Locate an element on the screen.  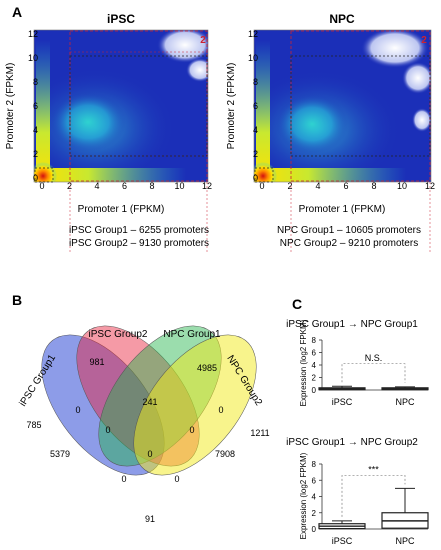
venn-region-value: 785 is located at coordinates (33, 425).